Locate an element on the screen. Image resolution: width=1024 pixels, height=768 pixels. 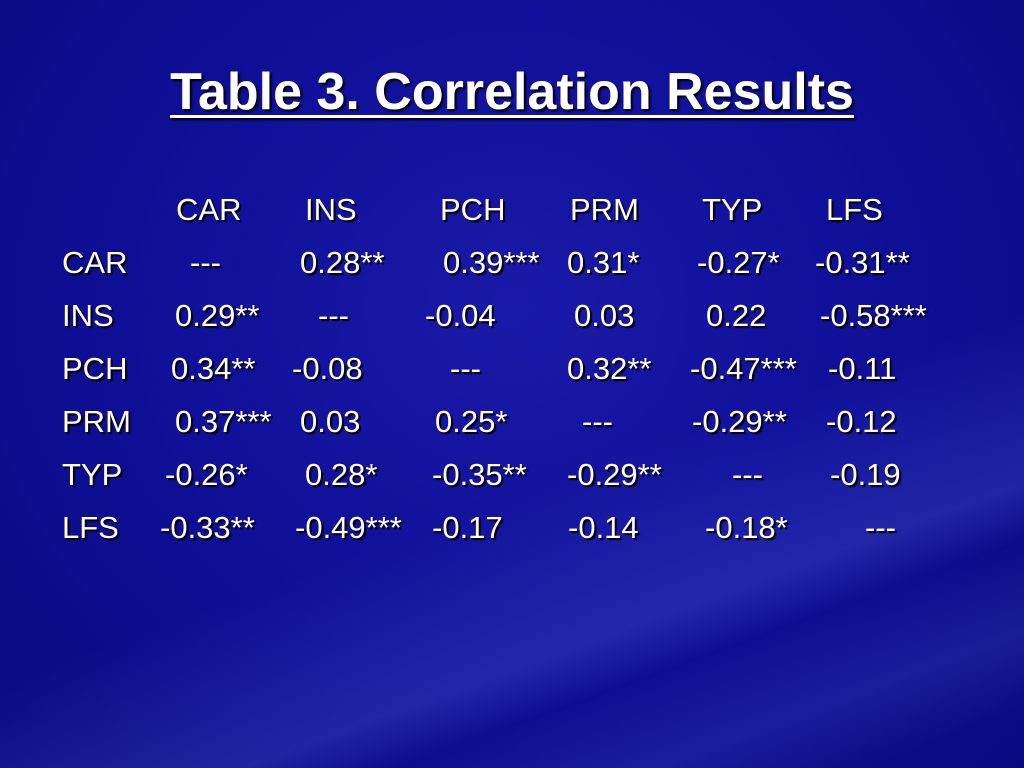
table-cell: -0.31** is located at coordinates (862, 262).